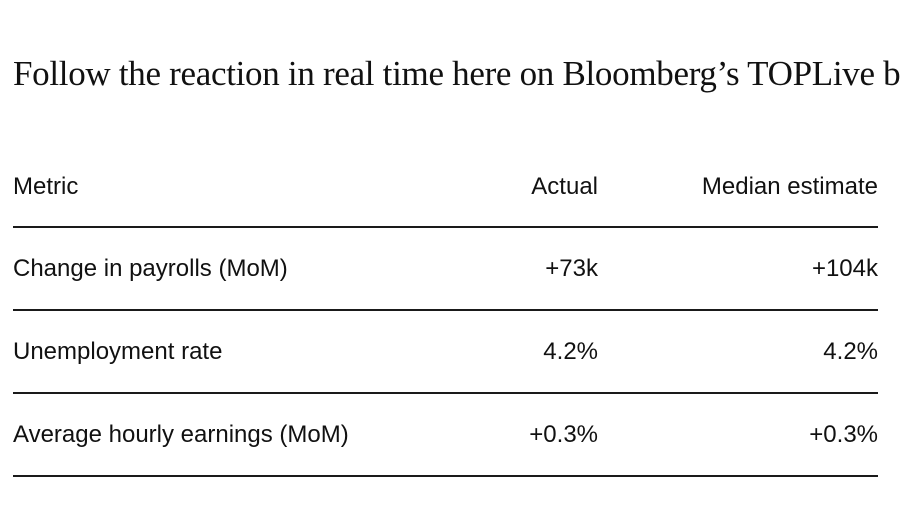 This screenshot has height=510, width=900. I want to click on actual-cell: +73k, so click(571, 268).